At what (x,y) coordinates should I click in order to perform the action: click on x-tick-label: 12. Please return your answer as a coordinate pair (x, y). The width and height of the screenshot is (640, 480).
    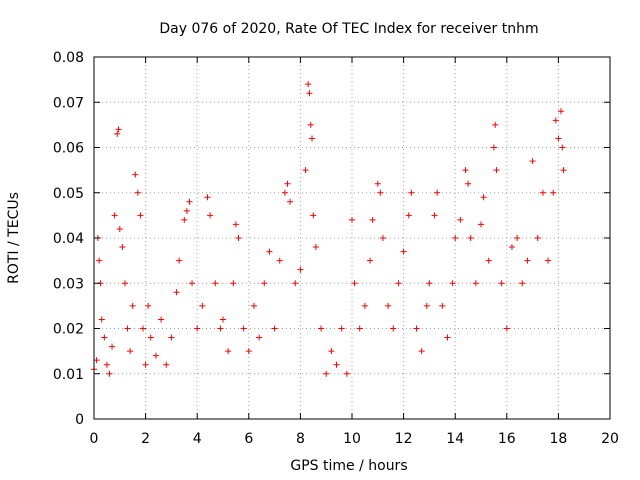
    Looking at the image, I should click on (404, 439).